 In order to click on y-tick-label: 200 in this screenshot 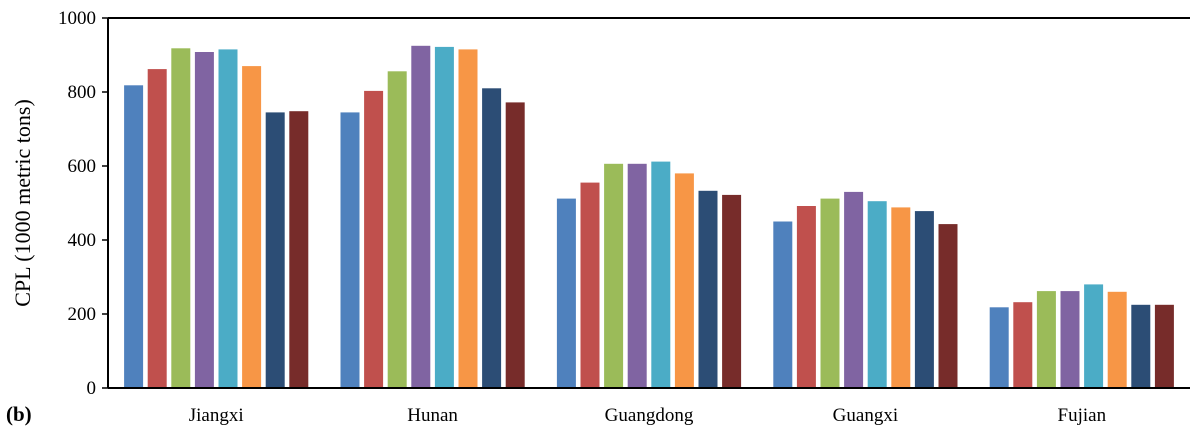, I will do `click(82, 314)`.